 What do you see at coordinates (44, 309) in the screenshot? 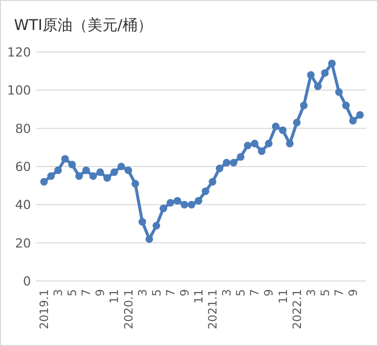
I see `x-tick-label: 2019.1` at bounding box center [44, 309].